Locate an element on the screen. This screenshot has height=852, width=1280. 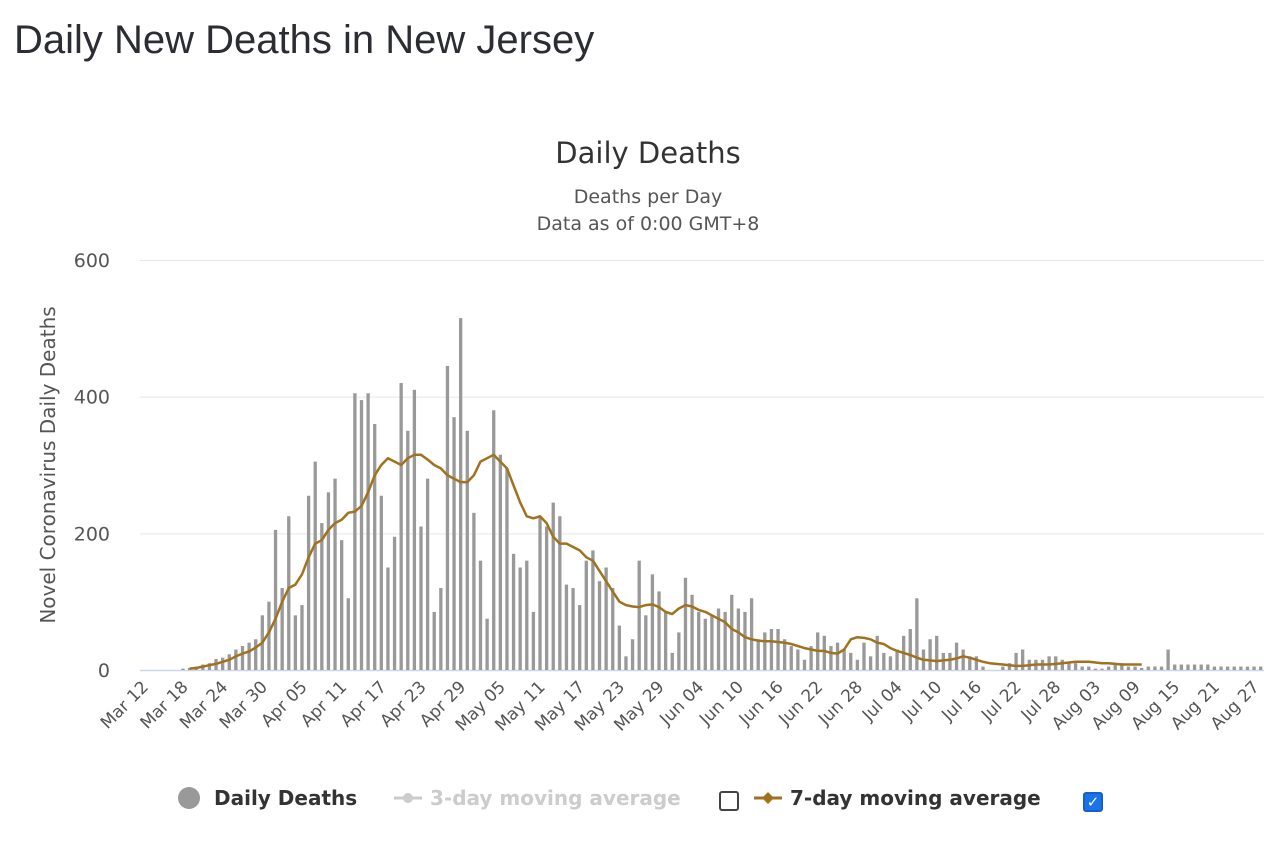
legend-item-3-day-average: 3-day moving average is located at coordinates (536, 798).